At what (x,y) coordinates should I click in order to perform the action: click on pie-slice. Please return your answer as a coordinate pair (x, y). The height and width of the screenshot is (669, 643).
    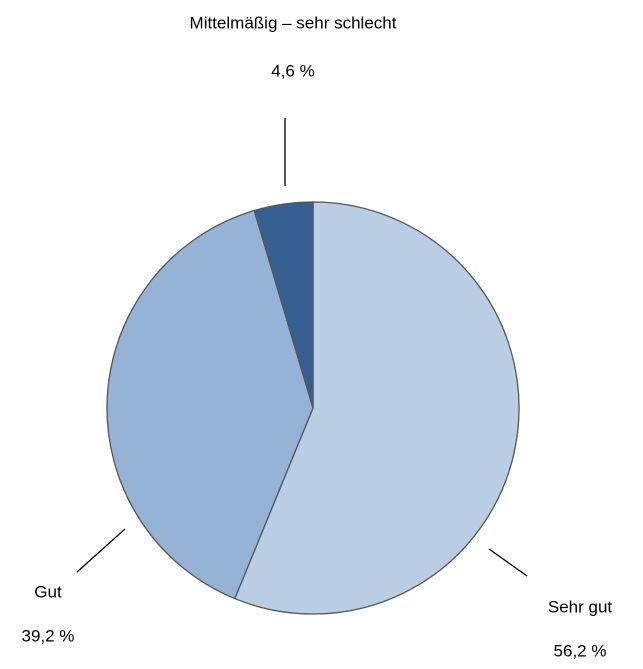
    Looking at the image, I should click on (283, 305).